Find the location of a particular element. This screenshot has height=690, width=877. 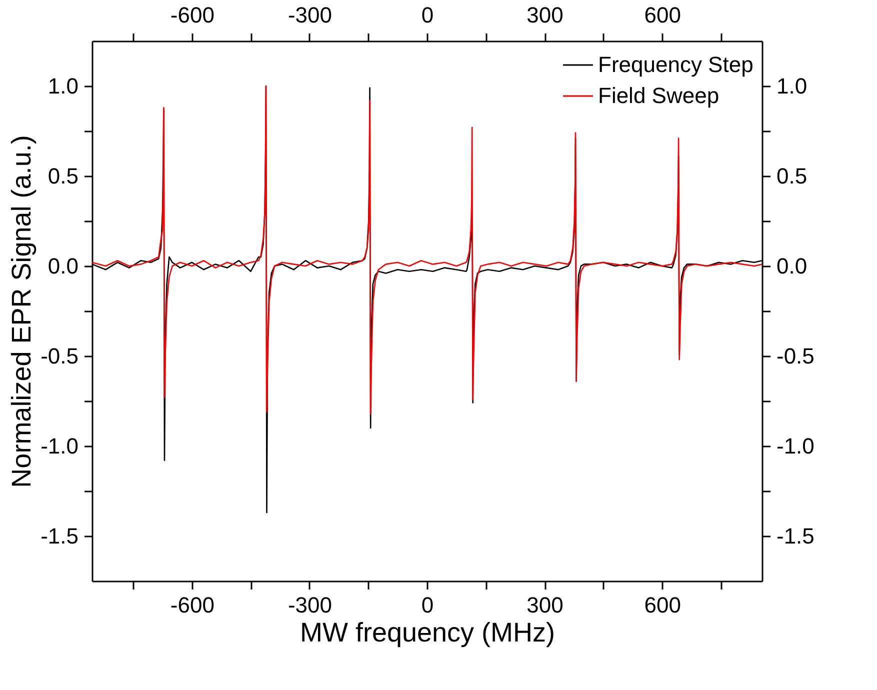

x2-tick-label: 300 is located at coordinates (545, 15).